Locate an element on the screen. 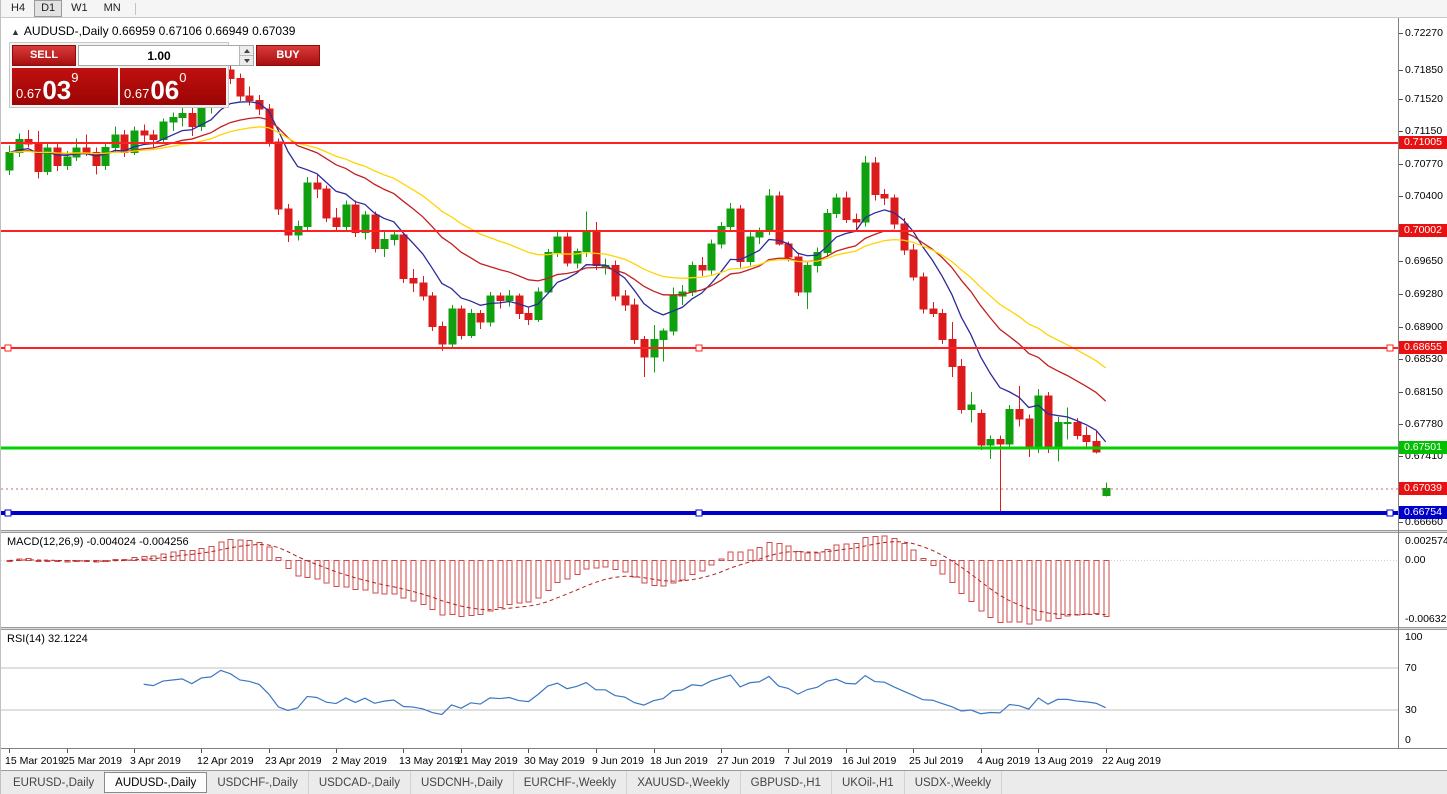 This screenshot has height=794, width=1447. buy-price-button: 0.67 06 0 is located at coordinates (173, 86).